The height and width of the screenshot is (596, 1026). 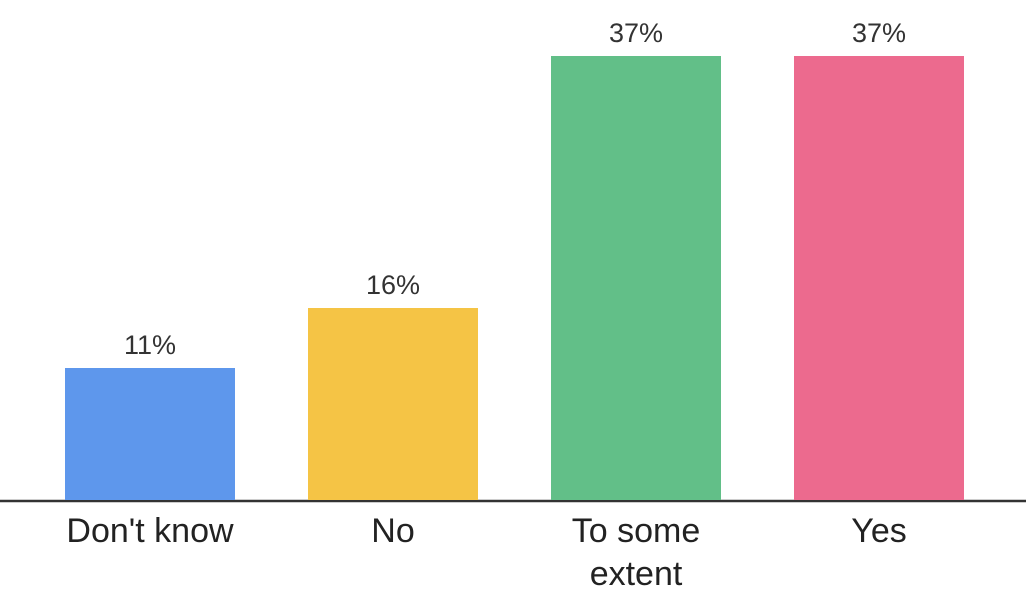 What do you see at coordinates (393, 285) in the screenshot?
I see `value-label: 16%` at bounding box center [393, 285].